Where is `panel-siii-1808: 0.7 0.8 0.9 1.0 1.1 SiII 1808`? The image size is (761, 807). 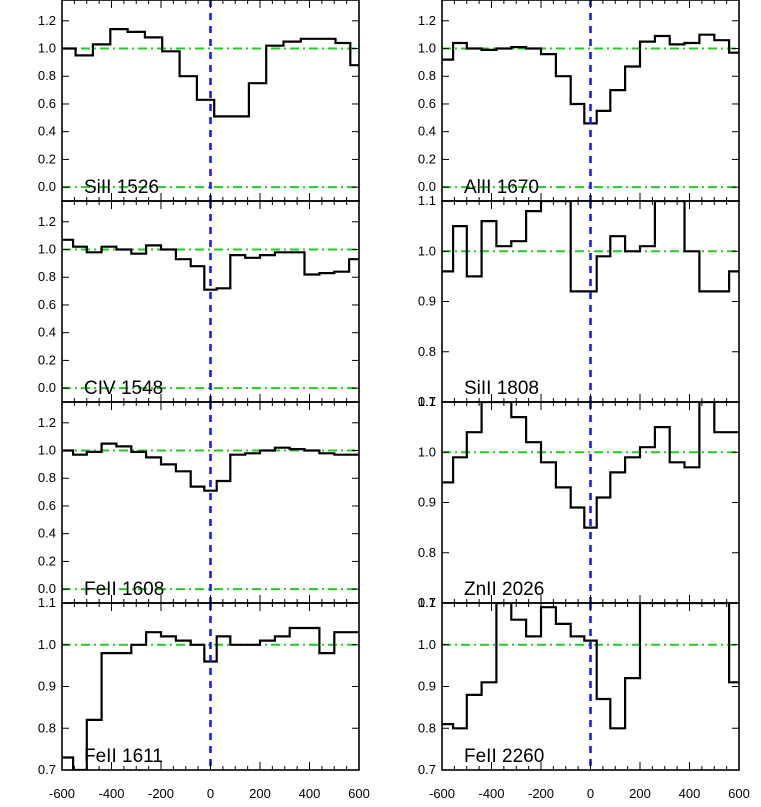 panel-siii-1808: 0.7 0.8 0.9 1.0 1.1 SiII 1808 is located at coordinates (579, 301).